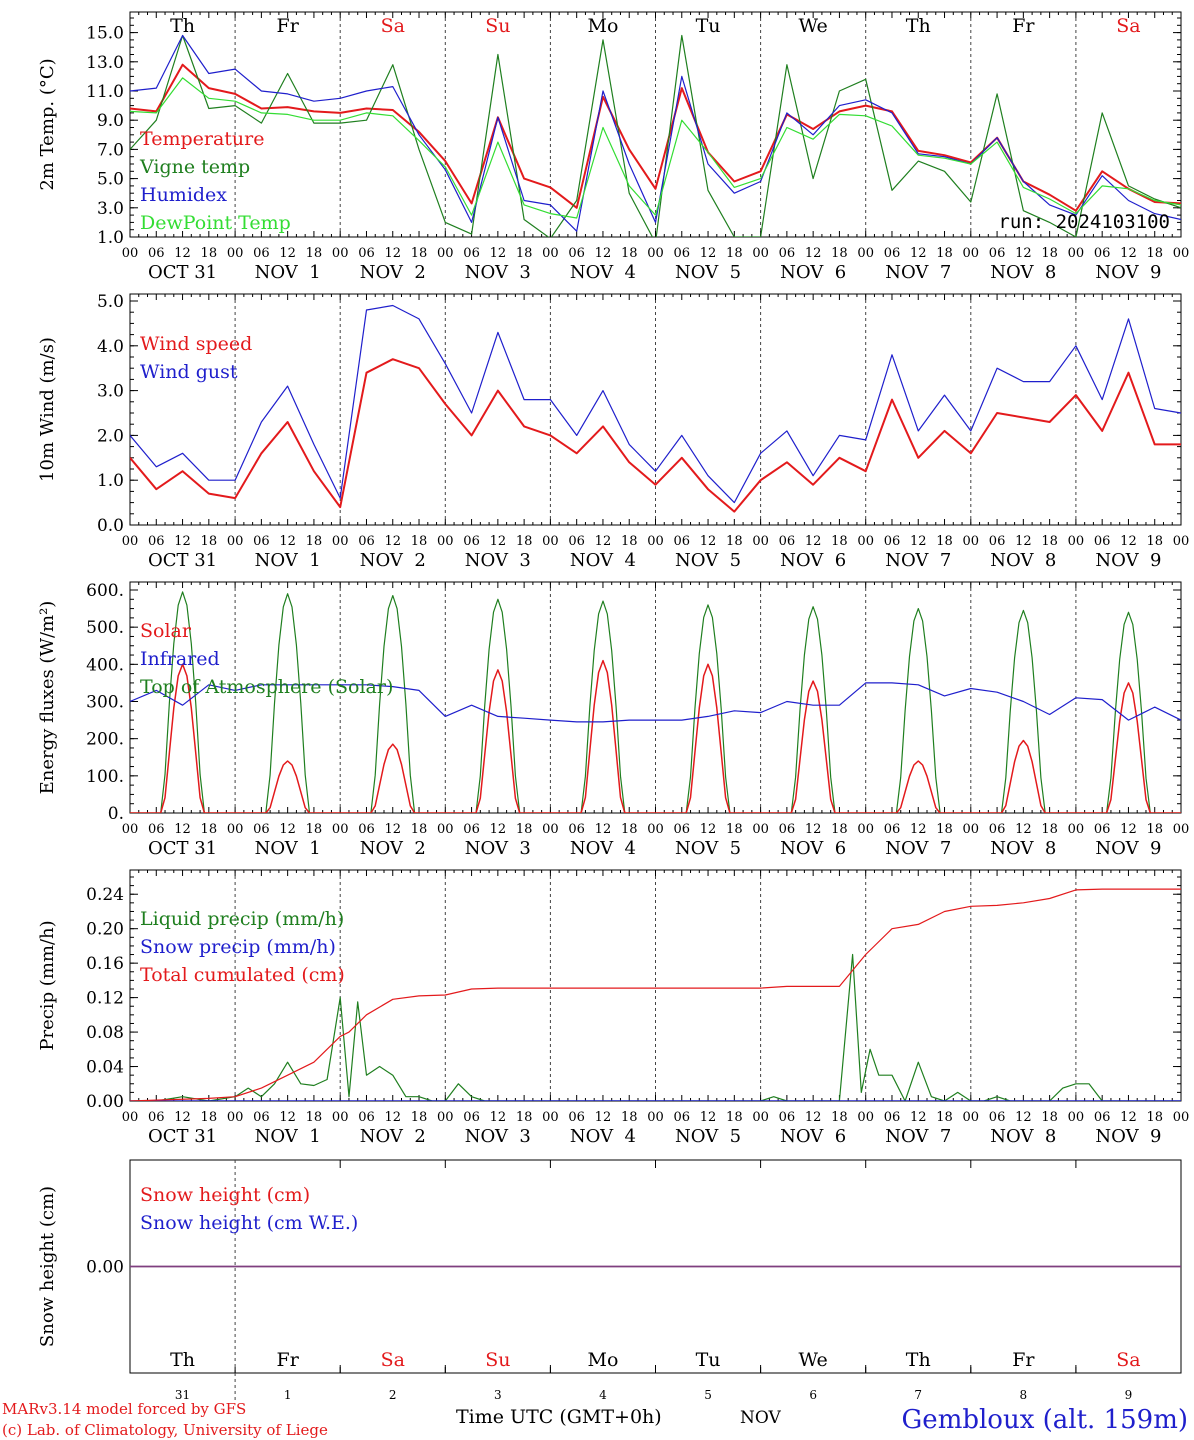 Image resolution: width=1194 pixels, height=1440 pixels. I want to click on y-tick-label: 0.00, so click(105, 1268).